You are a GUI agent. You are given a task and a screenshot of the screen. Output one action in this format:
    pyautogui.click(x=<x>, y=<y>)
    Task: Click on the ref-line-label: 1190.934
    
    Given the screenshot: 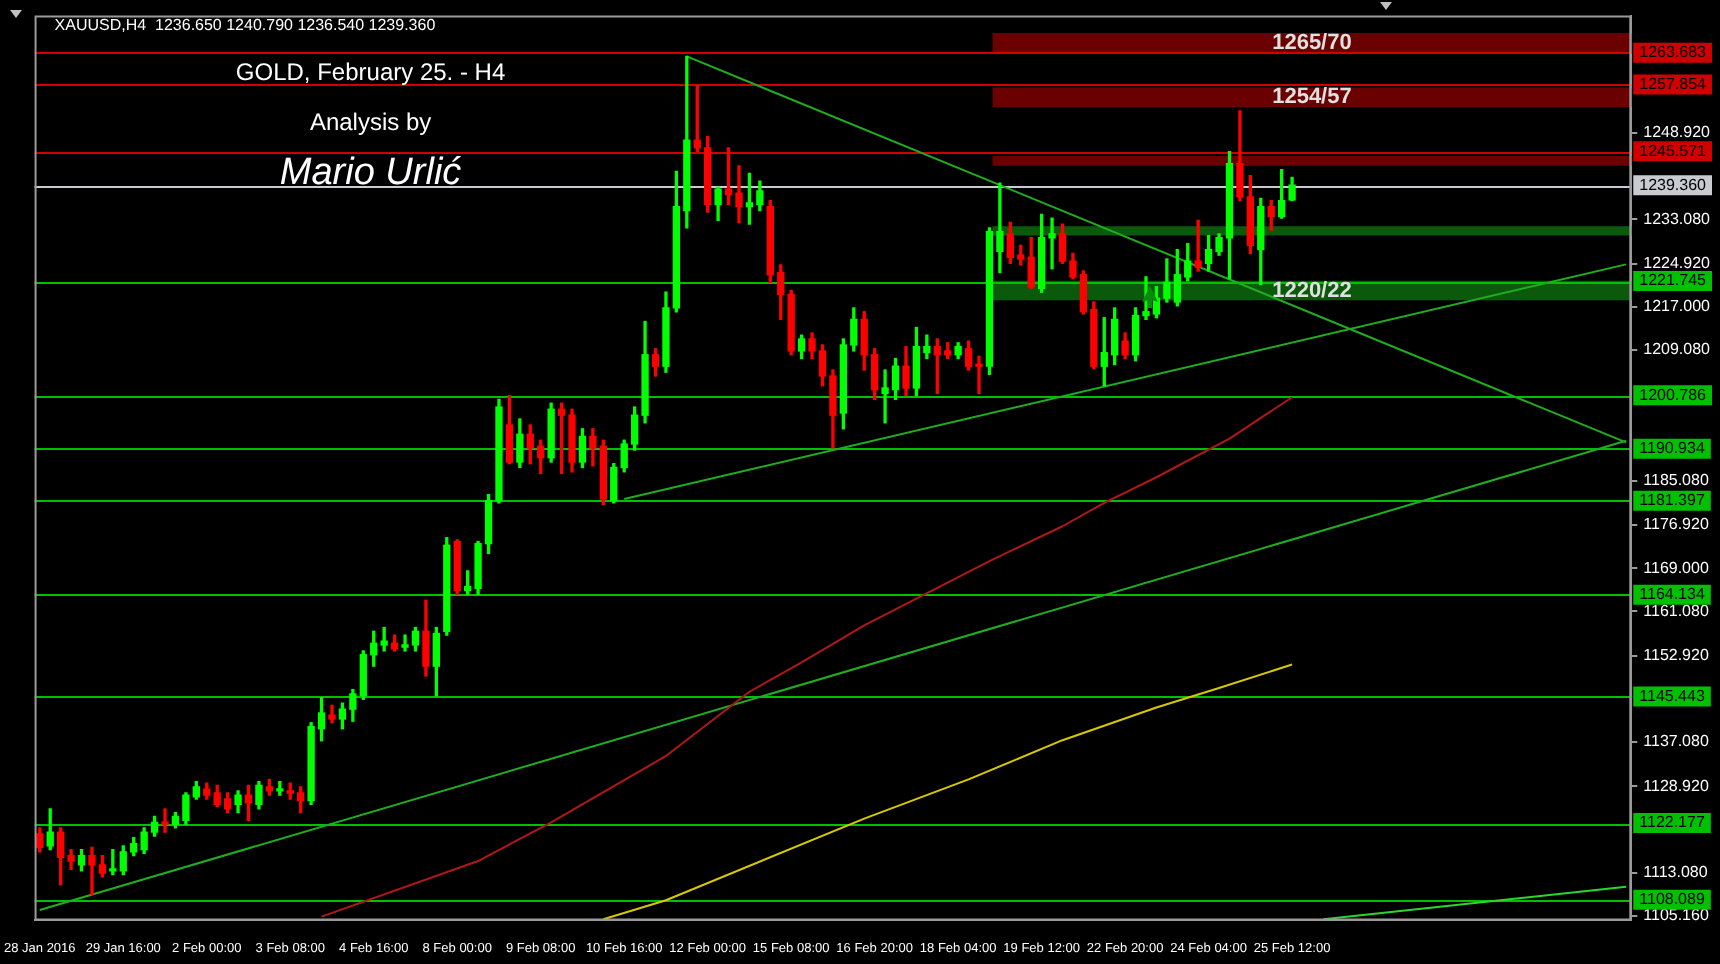 What is the action you would take?
    pyautogui.click(x=1672, y=448)
    